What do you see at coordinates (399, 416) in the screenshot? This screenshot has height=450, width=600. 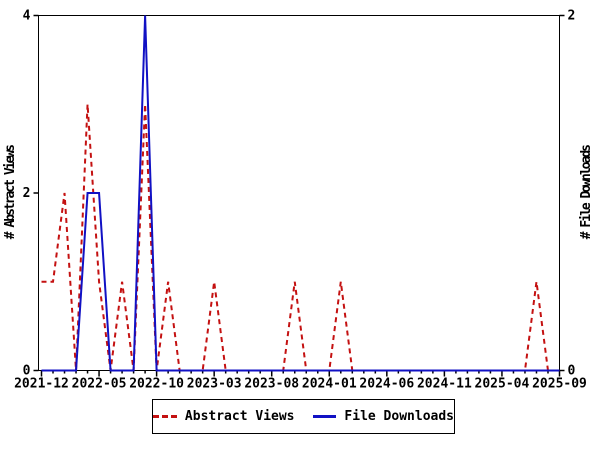 I see `legend-label-file-downloads: File Downloads` at bounding box center [399, 416].